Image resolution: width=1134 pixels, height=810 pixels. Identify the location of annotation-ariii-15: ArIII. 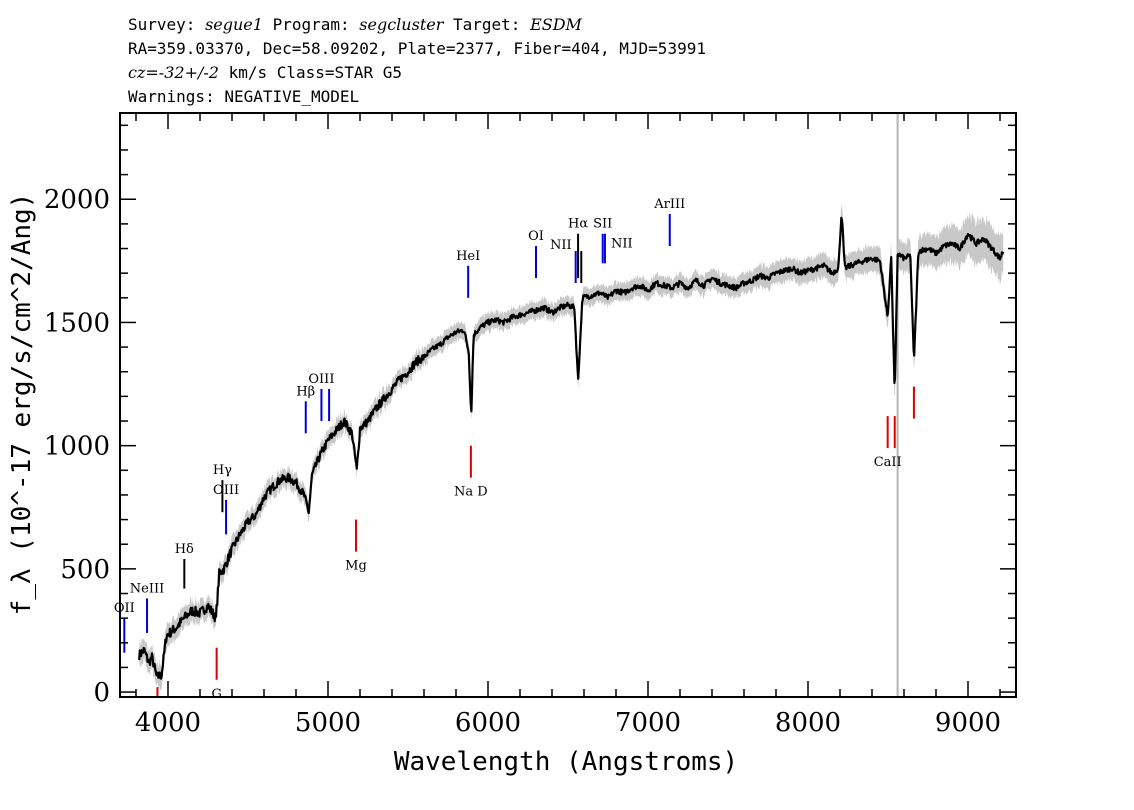
(669, 222).